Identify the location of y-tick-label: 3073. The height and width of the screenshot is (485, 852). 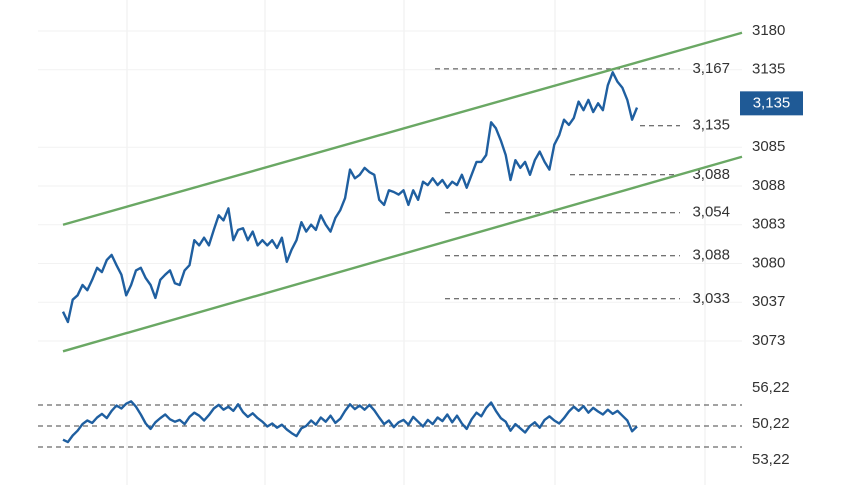
(768, 340).